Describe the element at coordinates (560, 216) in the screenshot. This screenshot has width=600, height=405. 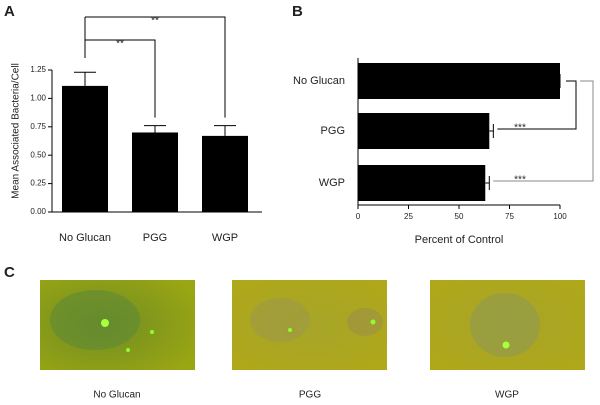
I see `x-tick-label: 100` at that location.